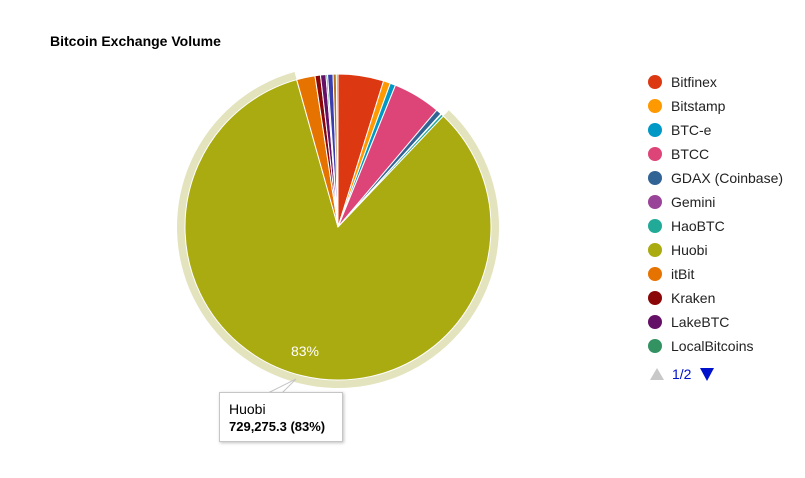 The width and height of the screenshot is (805, 478). Describe the element at coordinates (690, 154) in the screenshot. I see `legend-label: BTCC` at that location.